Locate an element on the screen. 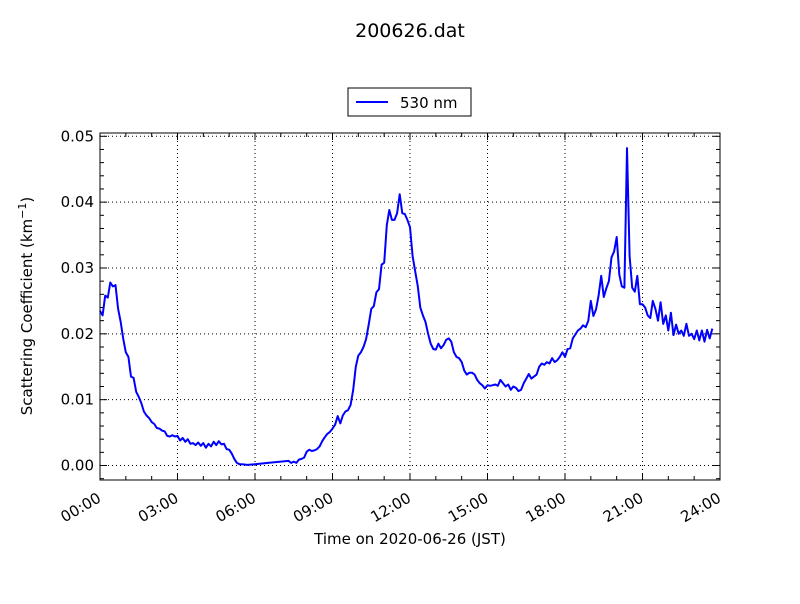  y-axis-label-superscript: −1 is located at coordinates (22, 211).